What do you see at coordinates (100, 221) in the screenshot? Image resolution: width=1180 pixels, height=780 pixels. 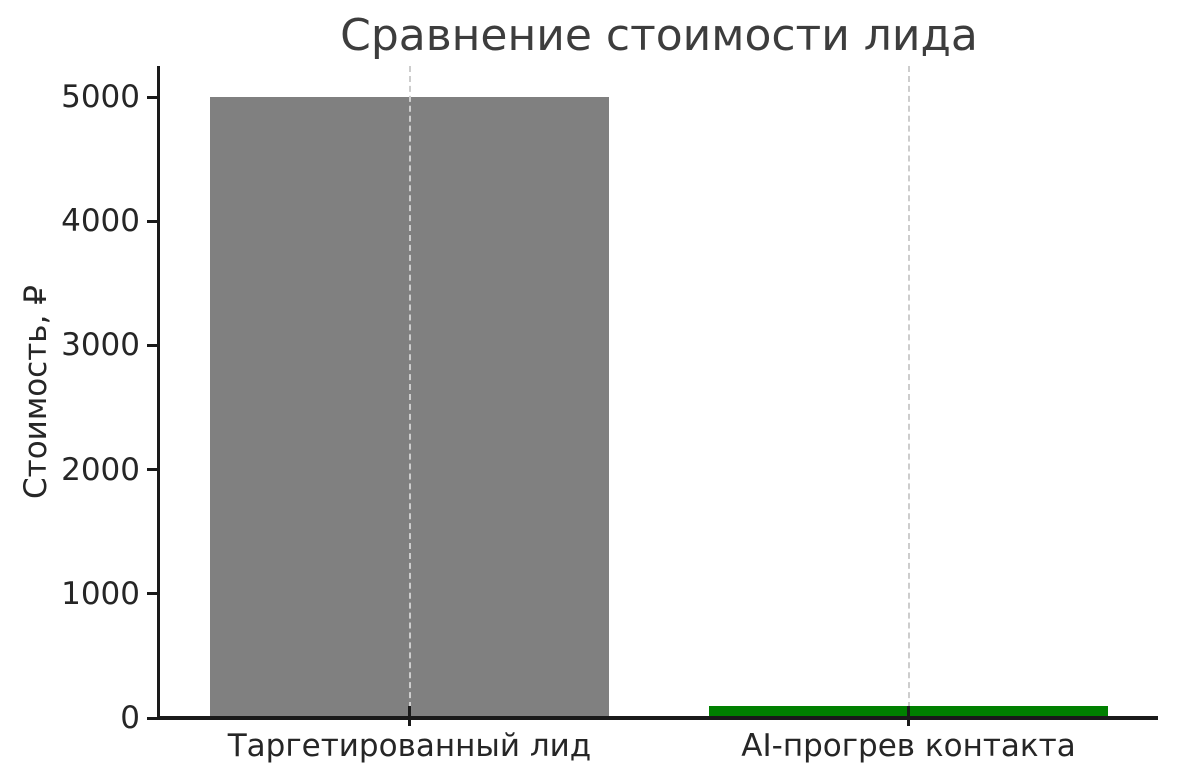 I see `y-tick-label: 4000` at bounding box center [100, 221].